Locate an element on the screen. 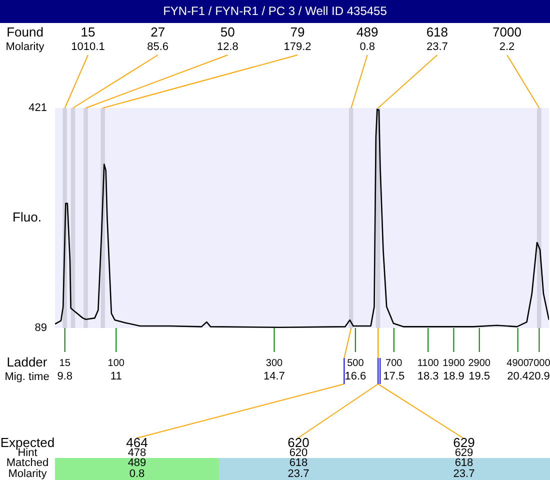  annotation: 0.8 is located at coordinates (367, 47).